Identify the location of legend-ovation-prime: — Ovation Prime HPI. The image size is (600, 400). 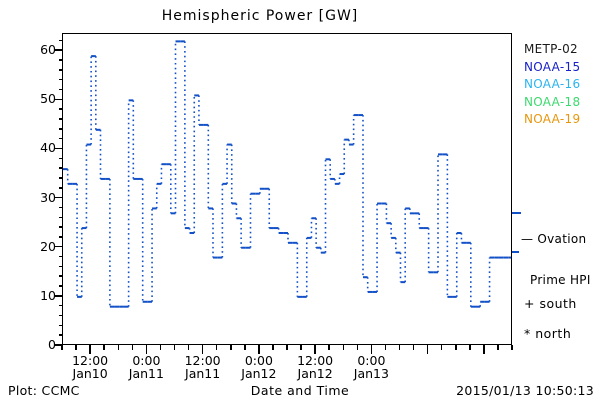
(560, 260).